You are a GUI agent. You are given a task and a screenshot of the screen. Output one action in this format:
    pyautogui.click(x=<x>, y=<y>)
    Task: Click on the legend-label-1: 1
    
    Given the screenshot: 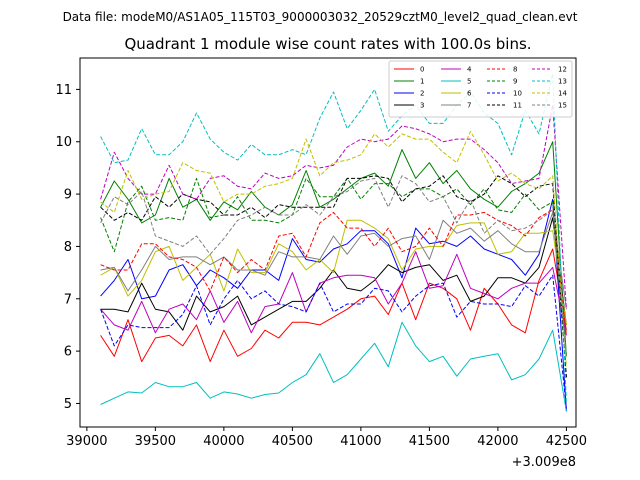 What is the action you would take?
    pyautogui.click(x=422, y=82)
    